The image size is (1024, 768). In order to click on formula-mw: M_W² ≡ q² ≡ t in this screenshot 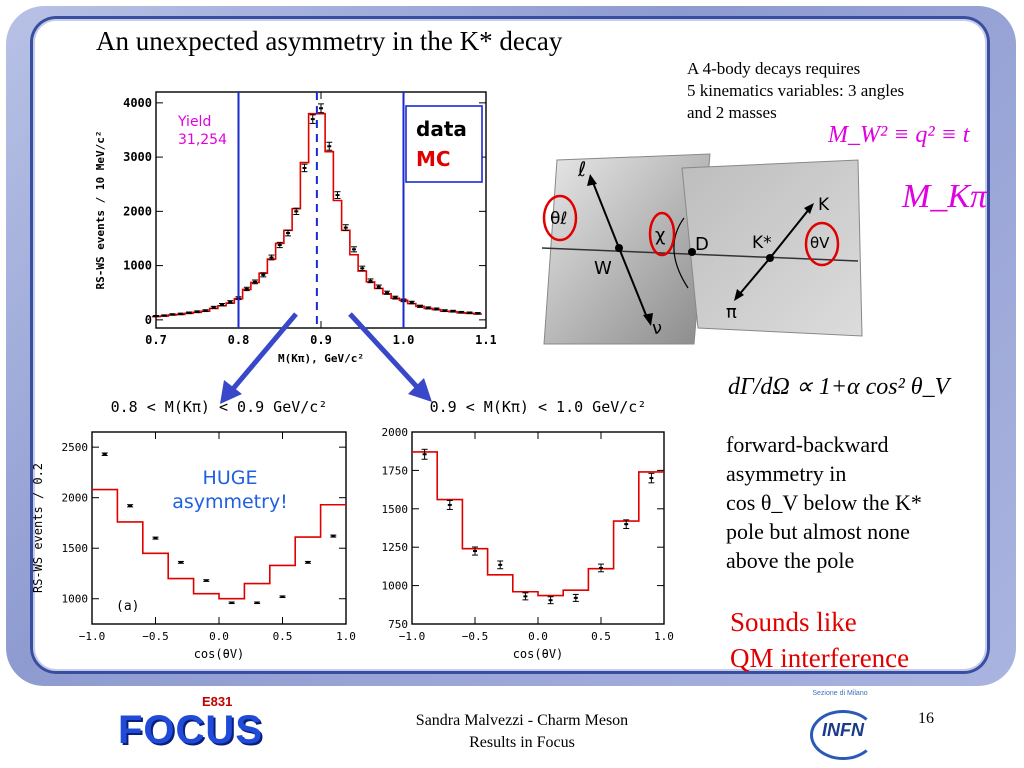, I will do `click(899, 135)`.